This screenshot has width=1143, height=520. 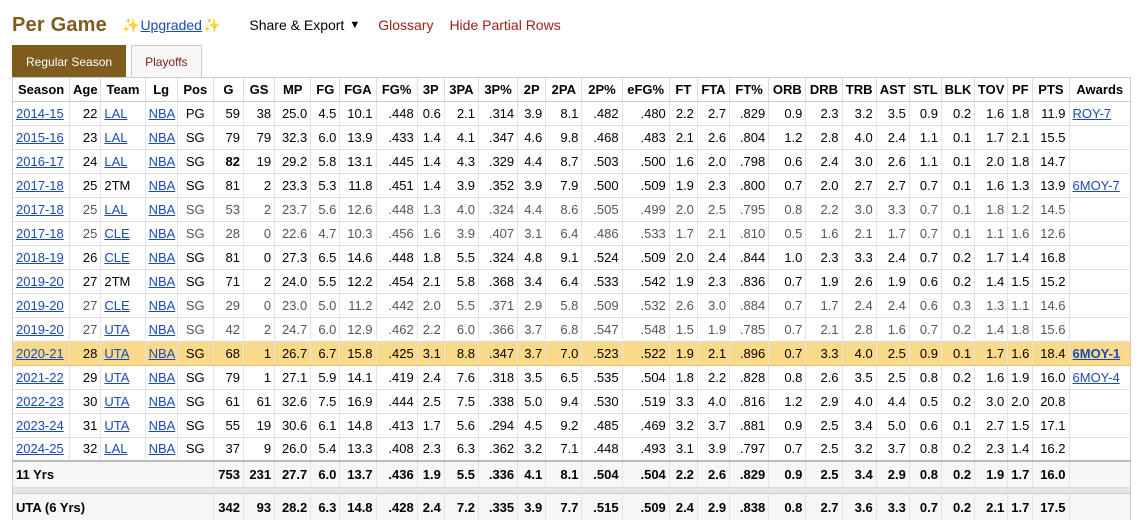 I want to click on season-cell-link: 2023-24, so click(x=40, y=425).